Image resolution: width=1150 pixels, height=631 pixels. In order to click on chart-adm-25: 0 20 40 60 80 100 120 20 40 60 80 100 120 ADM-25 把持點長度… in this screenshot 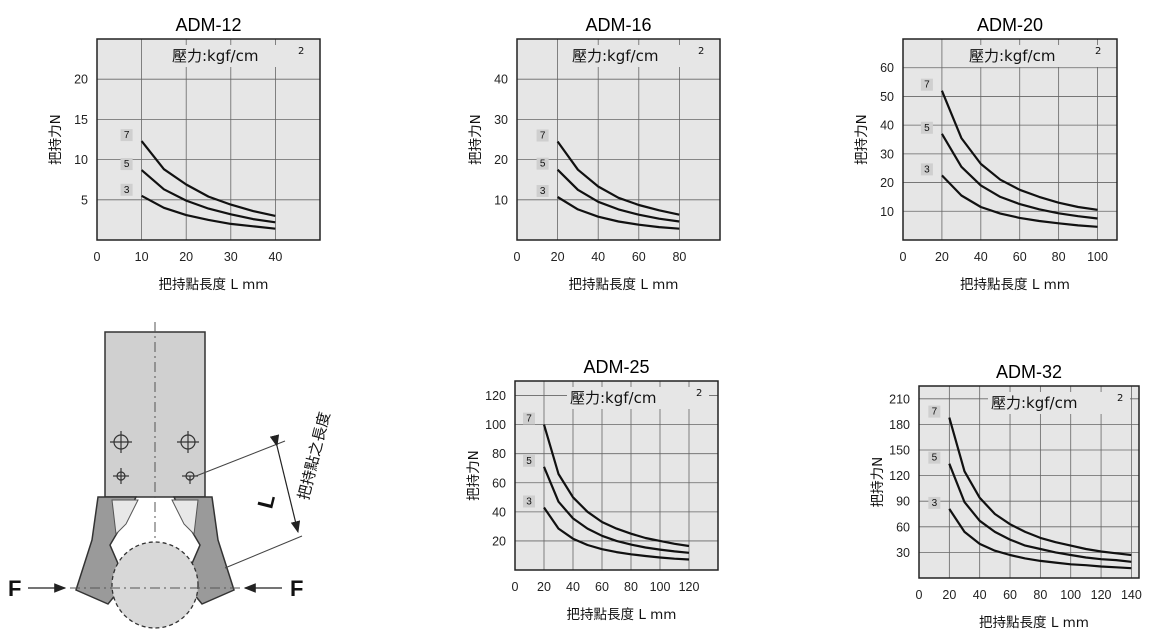, I will do `click(592, 490)`.